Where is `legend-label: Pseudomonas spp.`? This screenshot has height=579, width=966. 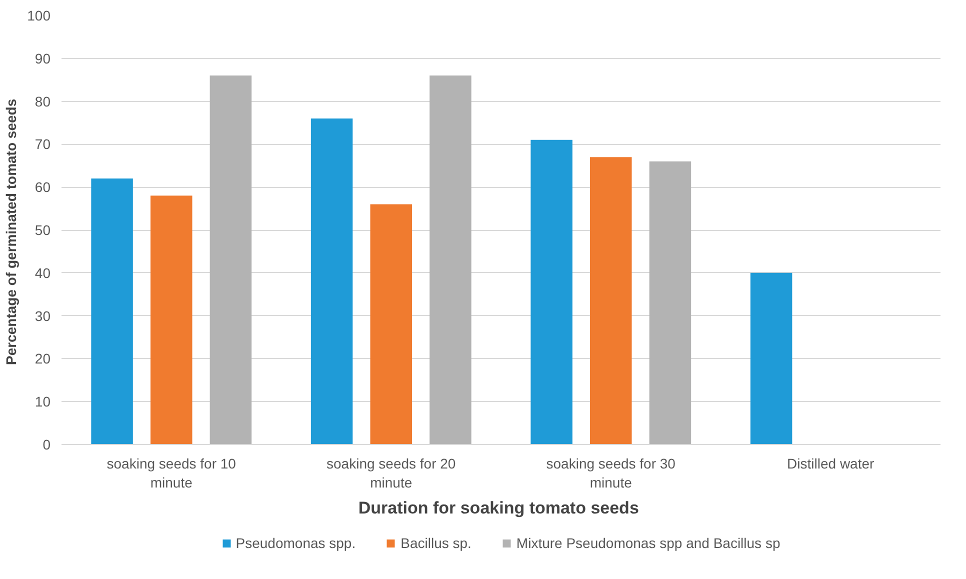
legend-label: Pseudomonas spp. is located at coordinates (296, 542).